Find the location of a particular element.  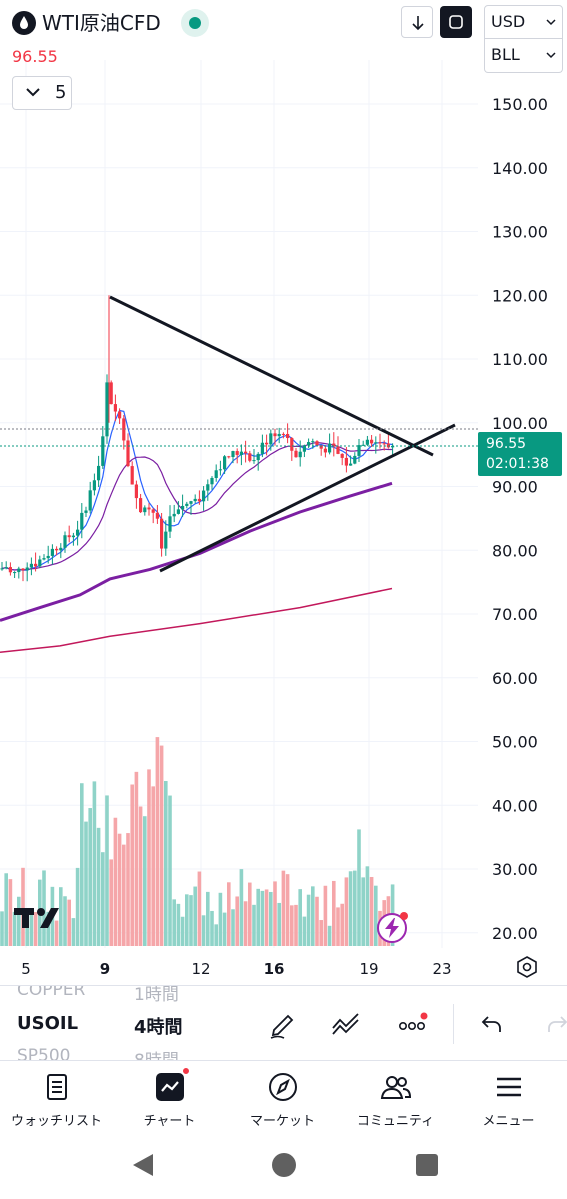

timeframe-prev: 1時間 is located at coordinates (156, 995).